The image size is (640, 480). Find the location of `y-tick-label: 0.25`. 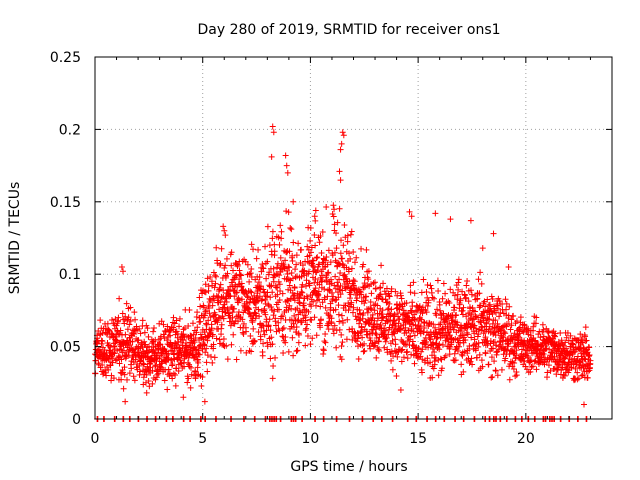

y-tick-label: 0.25 is located at coordinates (65, 58).